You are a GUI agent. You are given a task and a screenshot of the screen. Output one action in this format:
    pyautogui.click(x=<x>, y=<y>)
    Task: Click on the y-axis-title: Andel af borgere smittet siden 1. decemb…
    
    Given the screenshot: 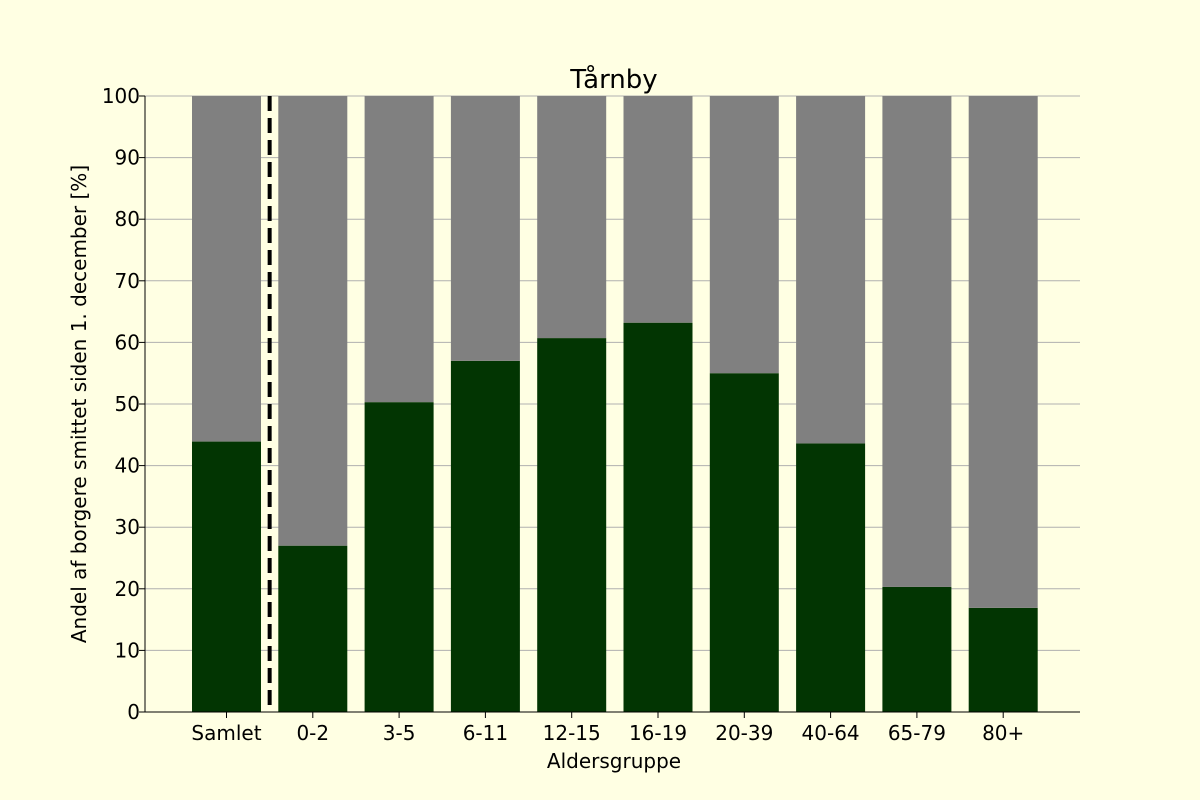 What is the action you would take?
    pyautogui.click(x=79, y=404)
    